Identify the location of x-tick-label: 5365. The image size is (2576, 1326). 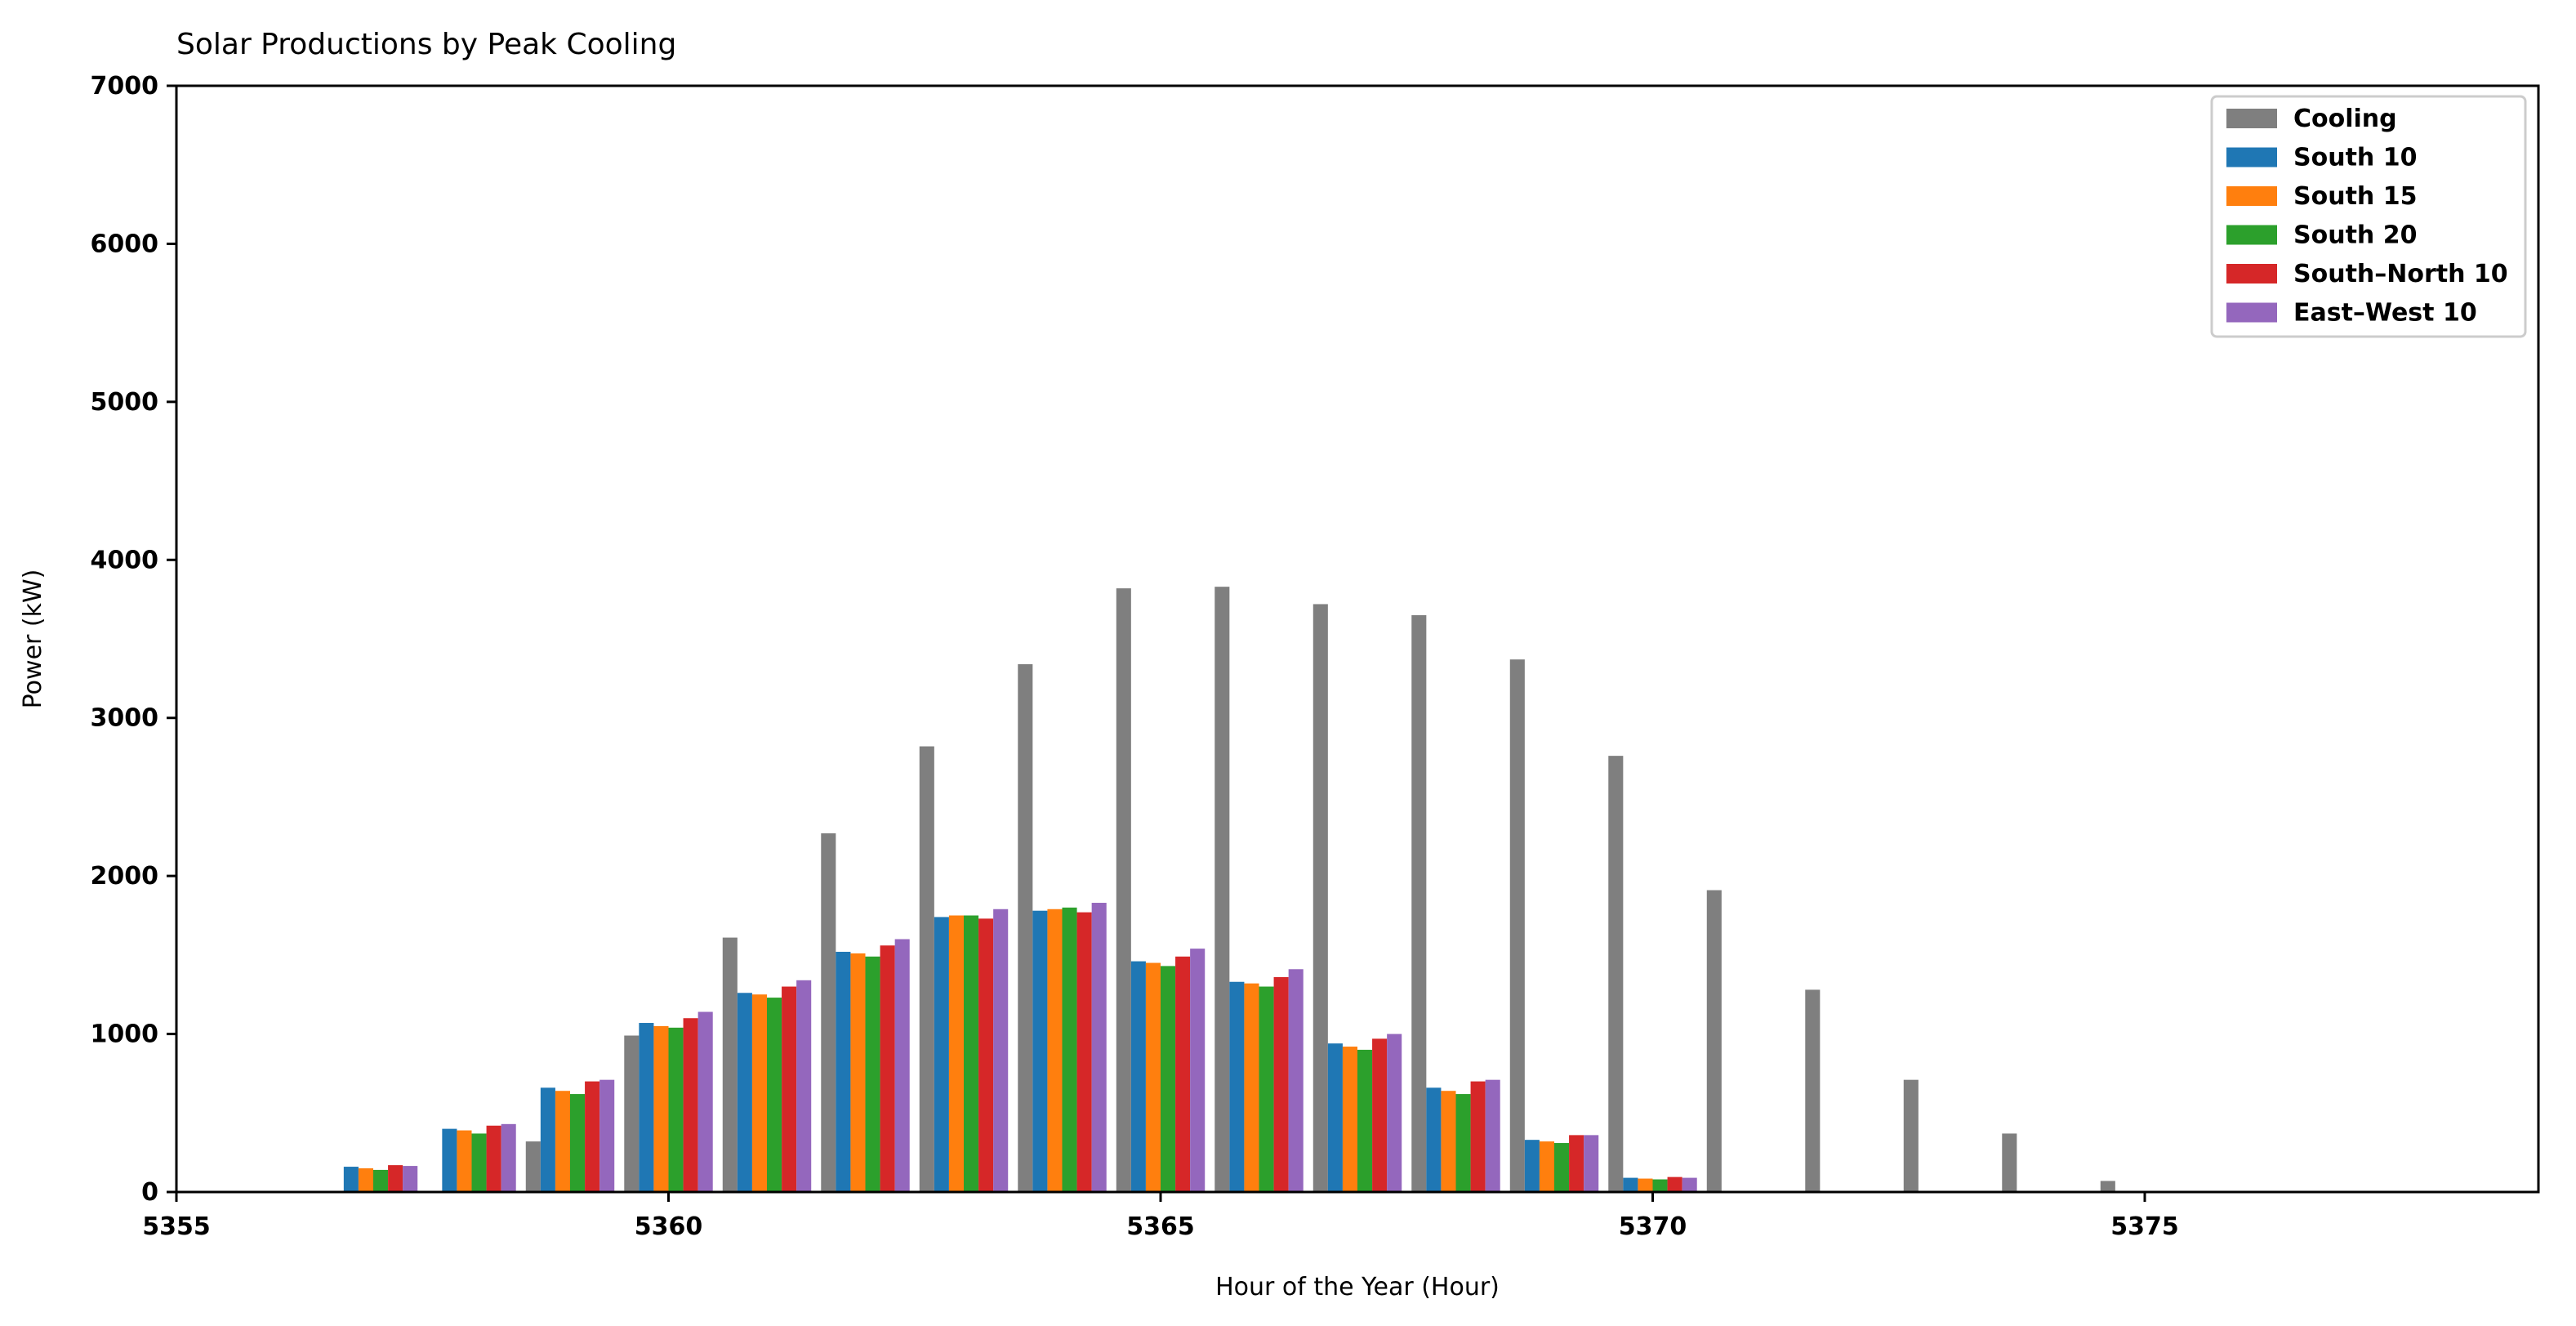
(1160, 1226).